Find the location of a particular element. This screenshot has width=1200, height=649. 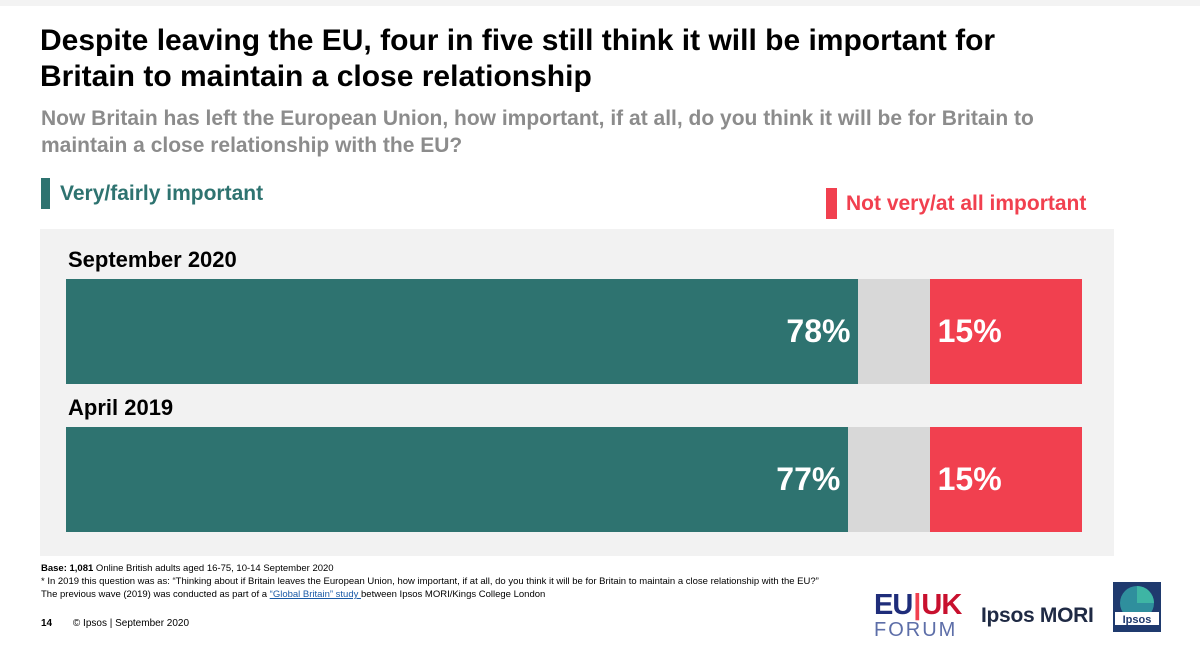

category-label-april-2019: April 2019 is located at coordinates (121, 407).